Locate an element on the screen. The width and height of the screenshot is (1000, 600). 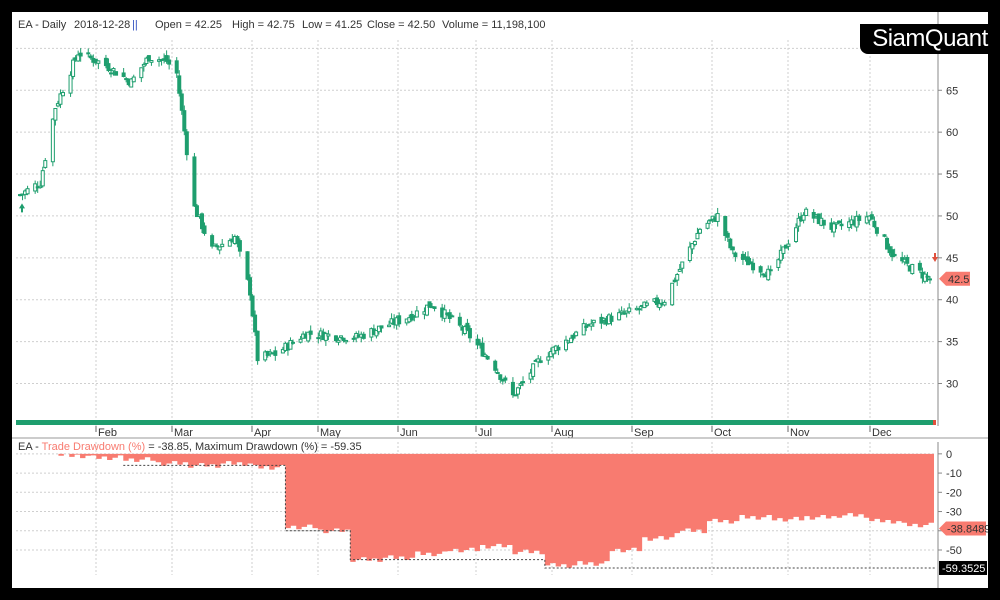
sell-arrow-icon is located at coordinates (935, 258).